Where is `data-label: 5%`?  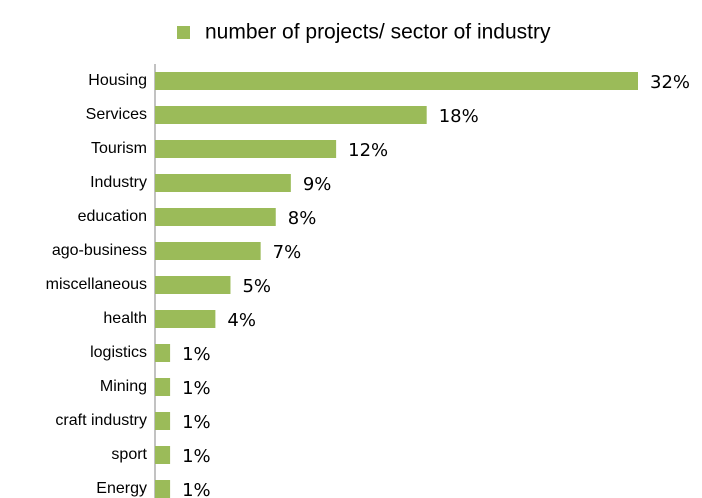
data-label: 5% is located at coordinates (256, 286).